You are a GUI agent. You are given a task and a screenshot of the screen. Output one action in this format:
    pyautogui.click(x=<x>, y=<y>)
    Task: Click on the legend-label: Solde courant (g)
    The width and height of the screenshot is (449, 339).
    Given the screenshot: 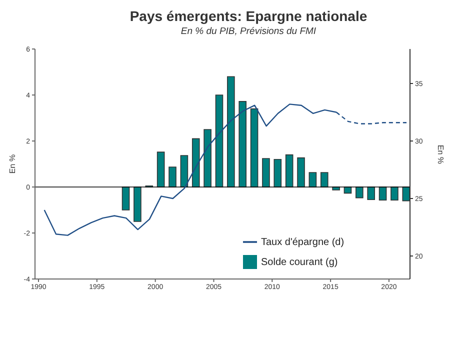 What is the action you would take?
    pyautogui.click(x=299, y=262)
    